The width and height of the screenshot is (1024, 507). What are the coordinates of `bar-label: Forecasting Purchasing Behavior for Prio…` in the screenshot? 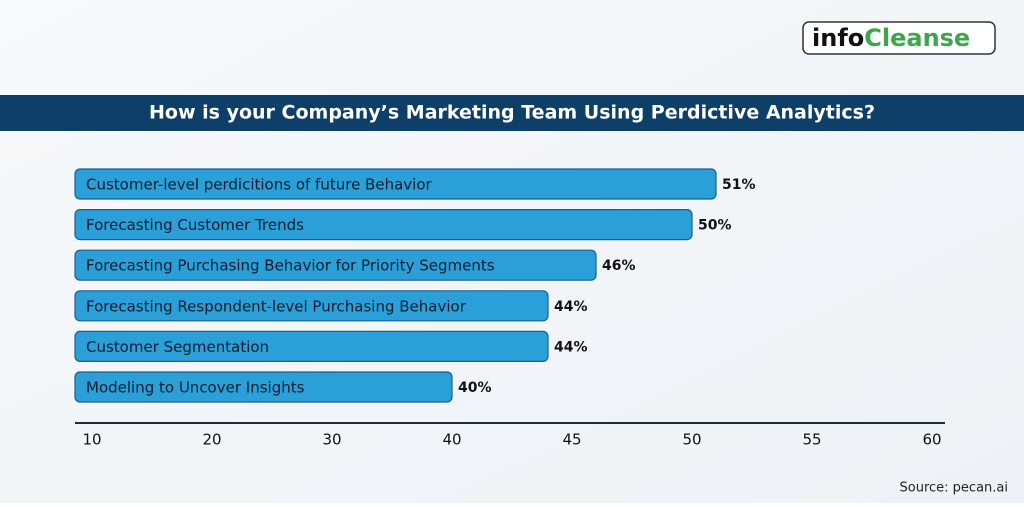 It's located at (290, 266).